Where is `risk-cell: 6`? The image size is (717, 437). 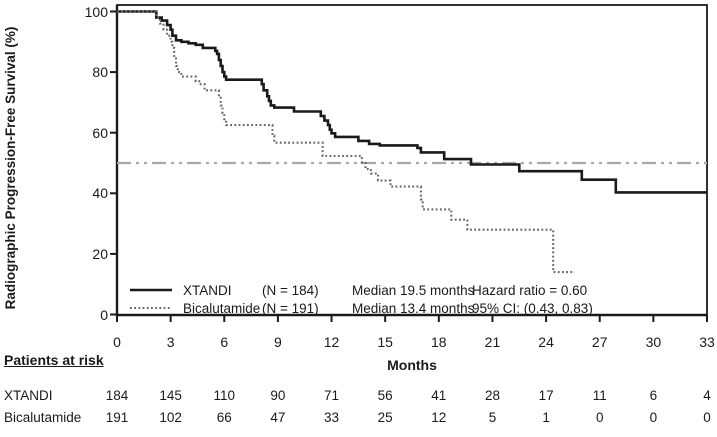
risk-cell: 6 is located at coordinates (653, 395).